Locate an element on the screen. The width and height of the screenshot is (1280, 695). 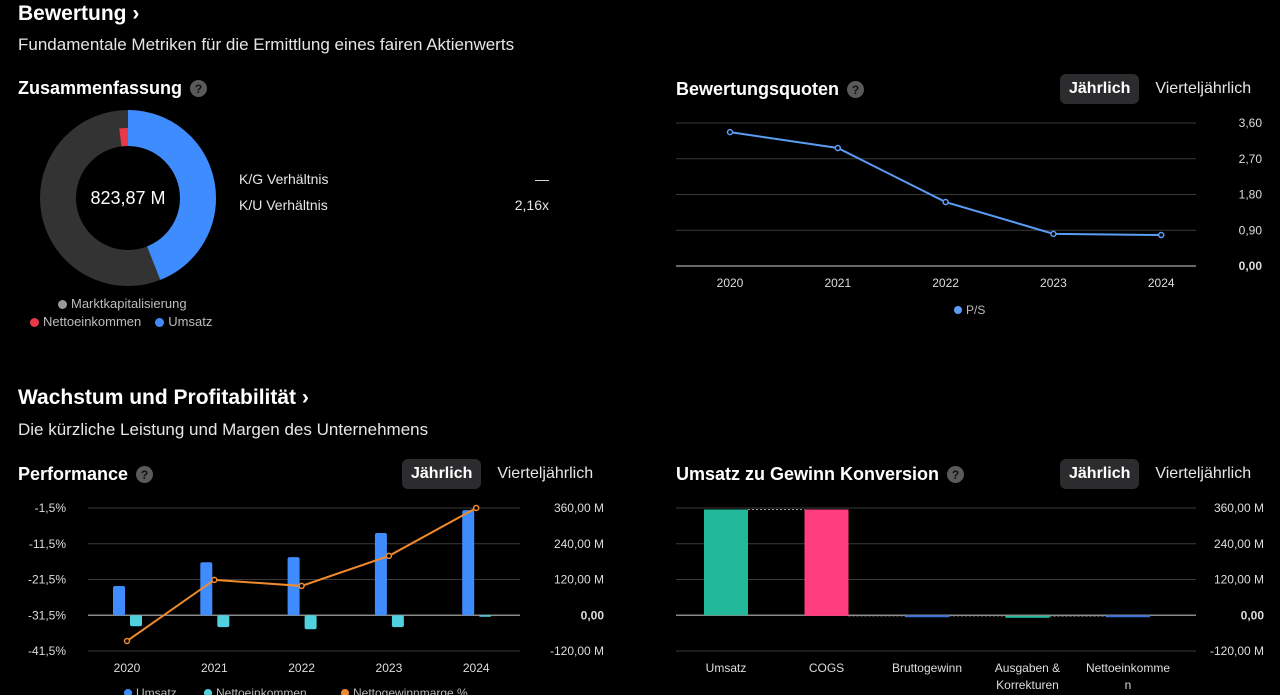
performance-period-toggle: Jährlich Vierteljährlich is located at coordinates (501, 474).